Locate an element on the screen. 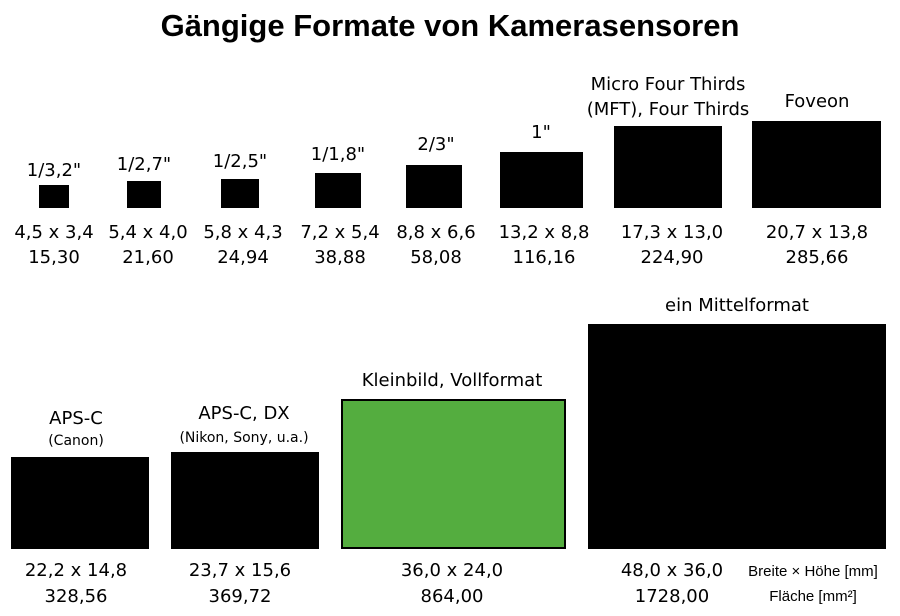 The width and height of the screenshot is (900, 616). sensor-dims: 5,4 x 4,0 is located at coordinates (147, 232).